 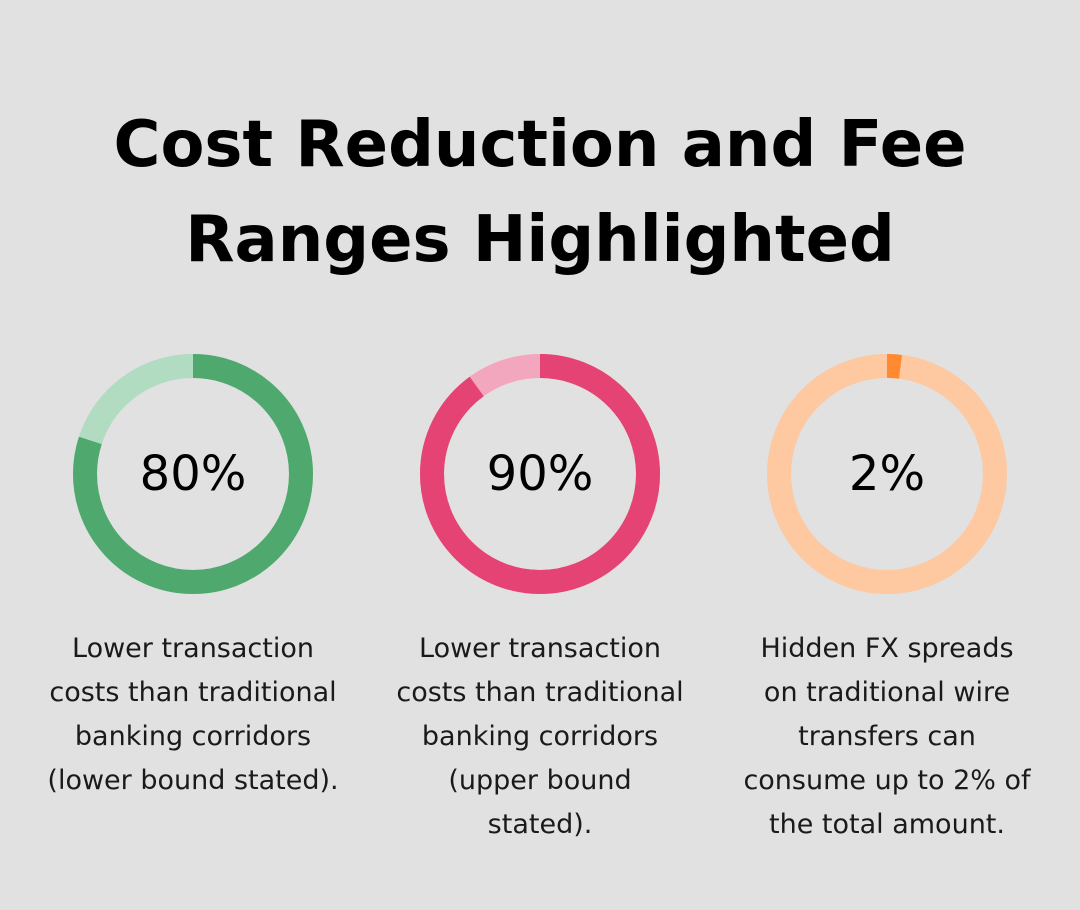 I want to click on caption-line: on traditional wire, so click(x=887, y=692).